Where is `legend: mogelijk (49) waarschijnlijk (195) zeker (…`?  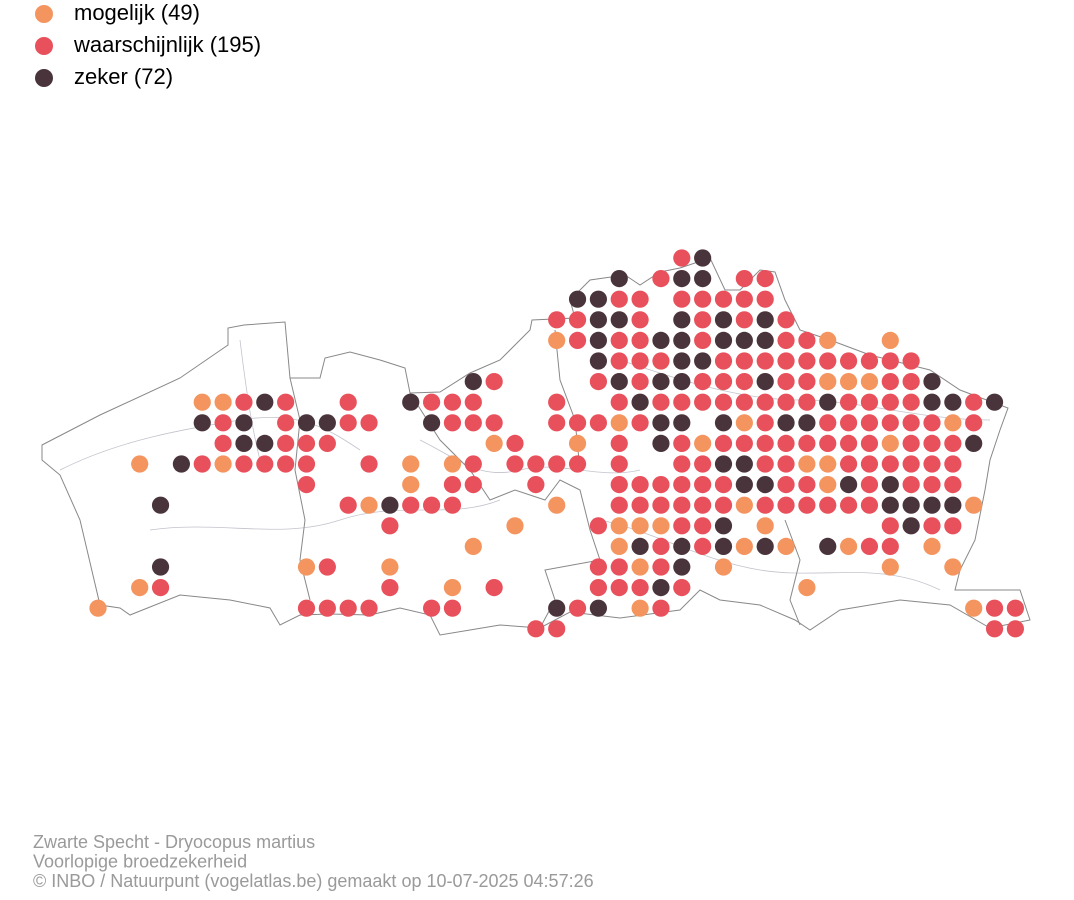
legend: mogelijk (49) waarschijnlijk (195) zeker (… is located at coordinates (148, 44).